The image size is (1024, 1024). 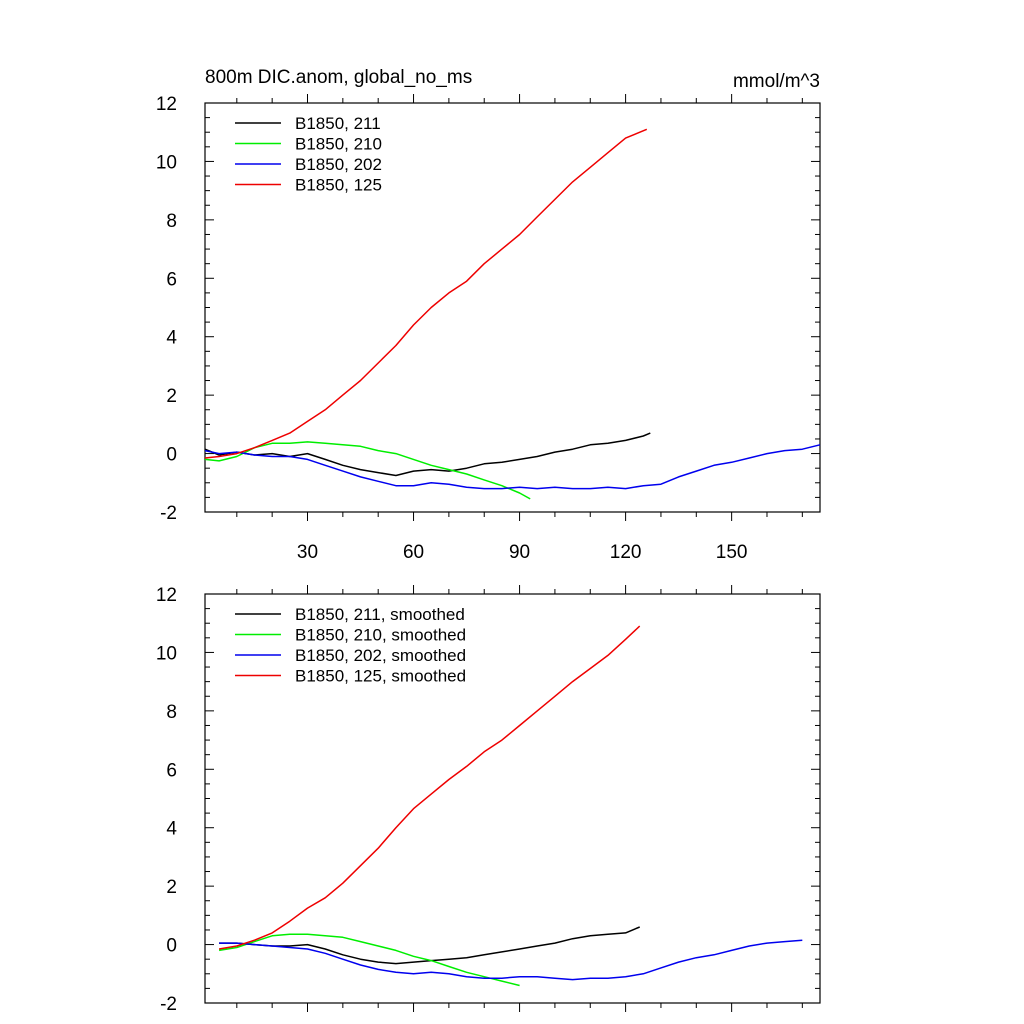 I want to click on legend-label: B1850, 125, so click(x=338, y=185).